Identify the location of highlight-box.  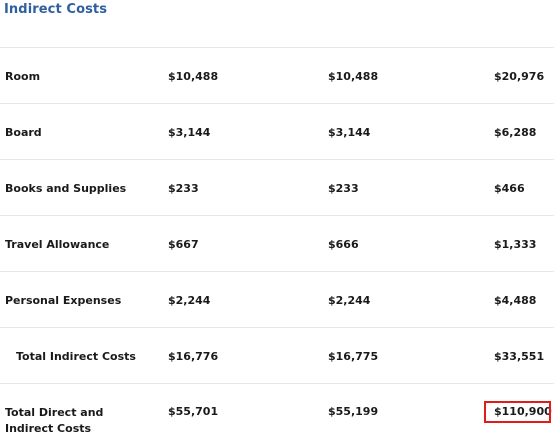
(517, 412).